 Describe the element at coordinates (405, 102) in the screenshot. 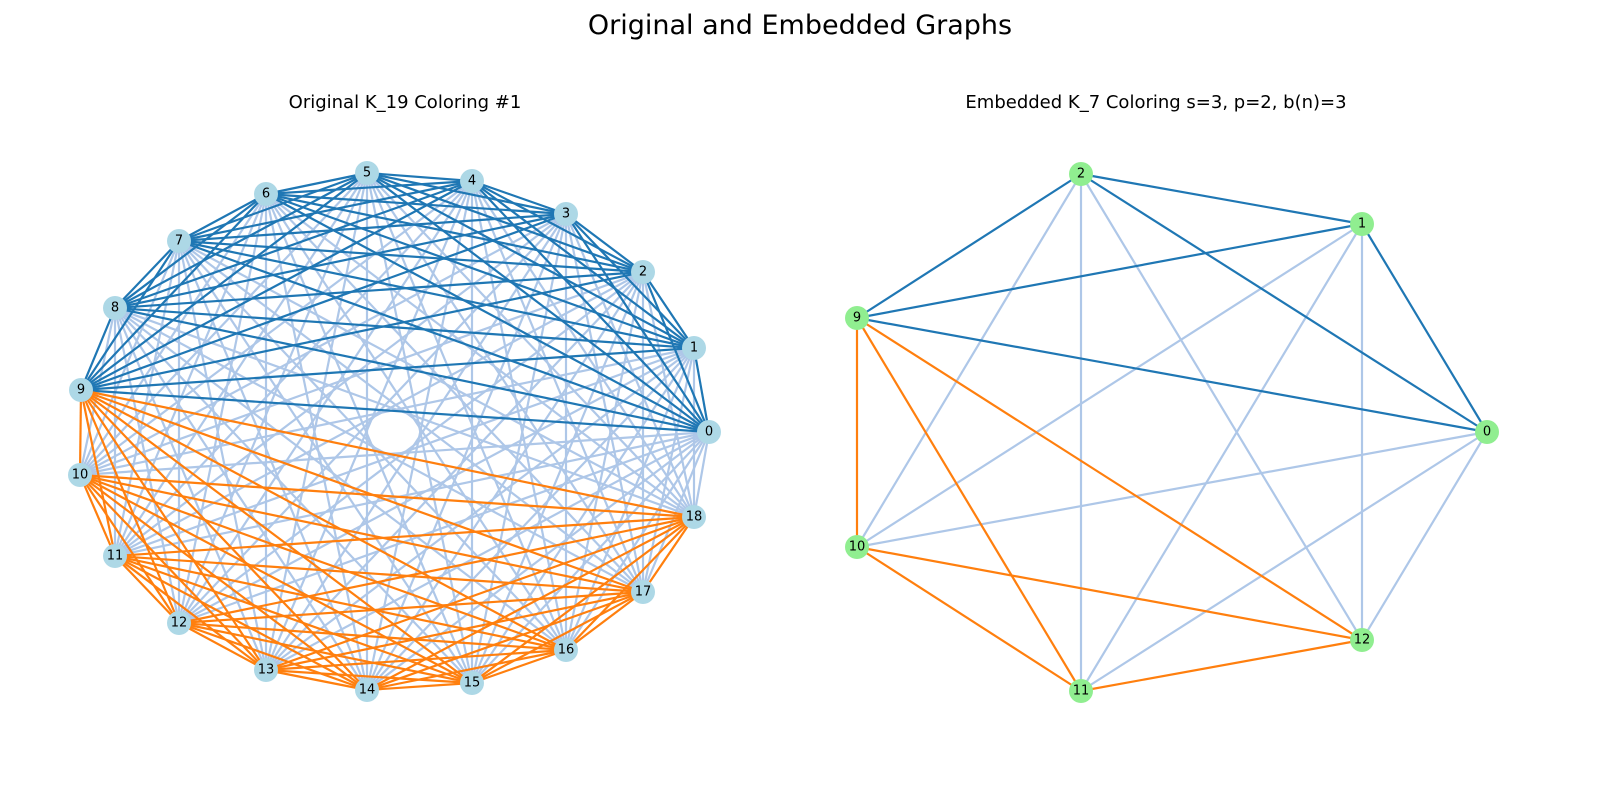

I see `left-panel-title: Original K_19 Coloring #1` at that location.